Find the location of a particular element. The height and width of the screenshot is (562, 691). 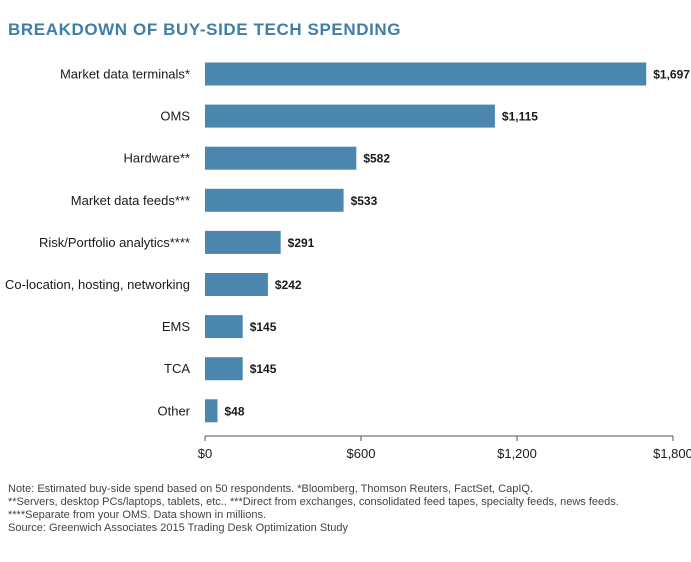

value-label: $533 is located at coordinates (364, 201).